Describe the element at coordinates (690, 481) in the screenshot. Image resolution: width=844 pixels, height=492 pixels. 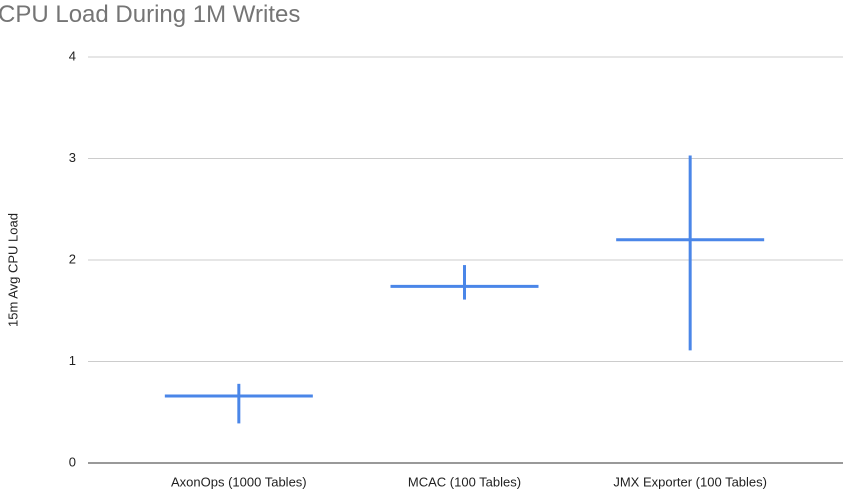
I see `x-tick-label: JMX Exporter (100 Tables)` at that location.